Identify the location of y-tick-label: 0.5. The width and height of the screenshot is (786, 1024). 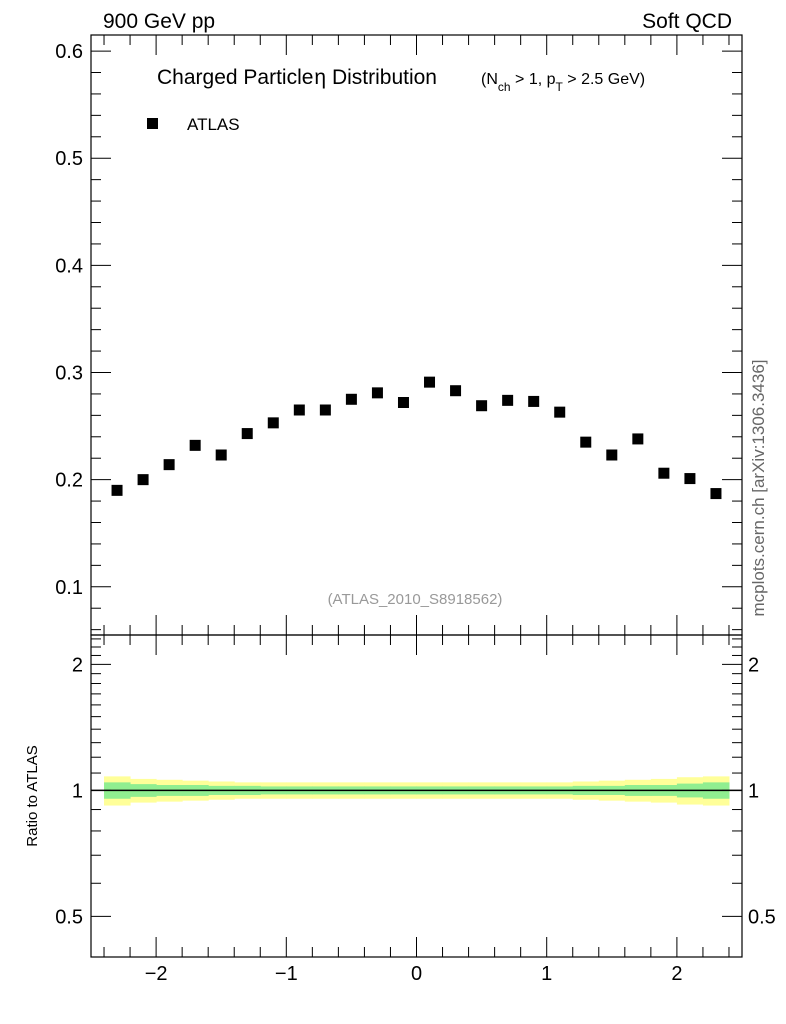
(69, 159).